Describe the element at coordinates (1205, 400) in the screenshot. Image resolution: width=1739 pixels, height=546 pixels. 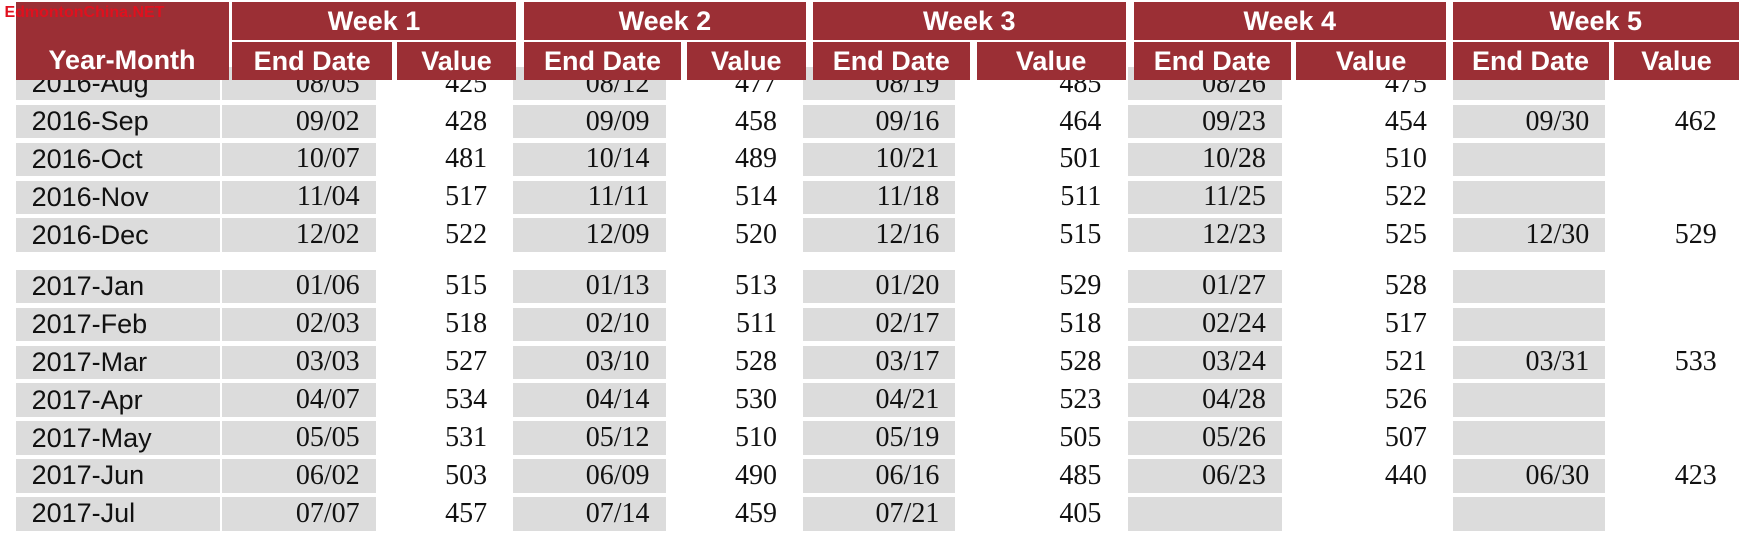
I see `end-date-cell: 04/28` at that location.